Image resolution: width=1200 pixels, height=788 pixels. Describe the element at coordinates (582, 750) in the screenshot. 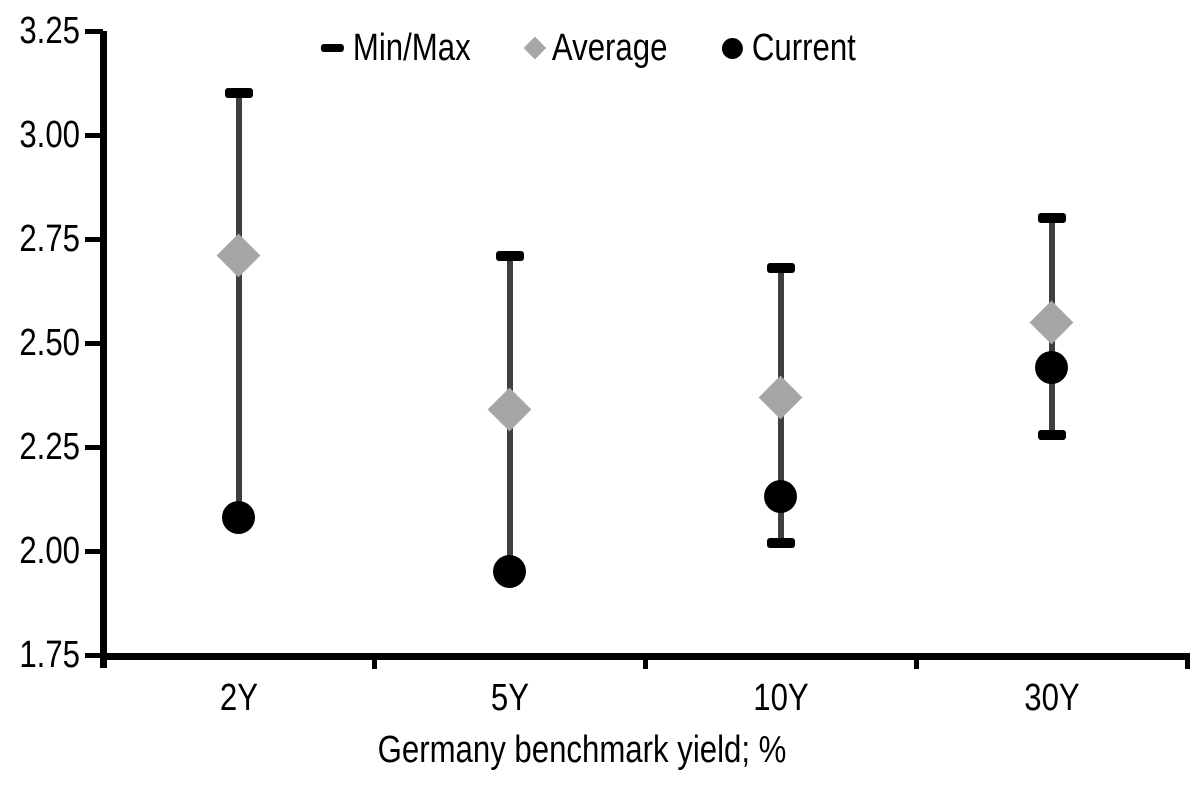

I see `x-axis-title: Germany benchmark yield; %` at that location.